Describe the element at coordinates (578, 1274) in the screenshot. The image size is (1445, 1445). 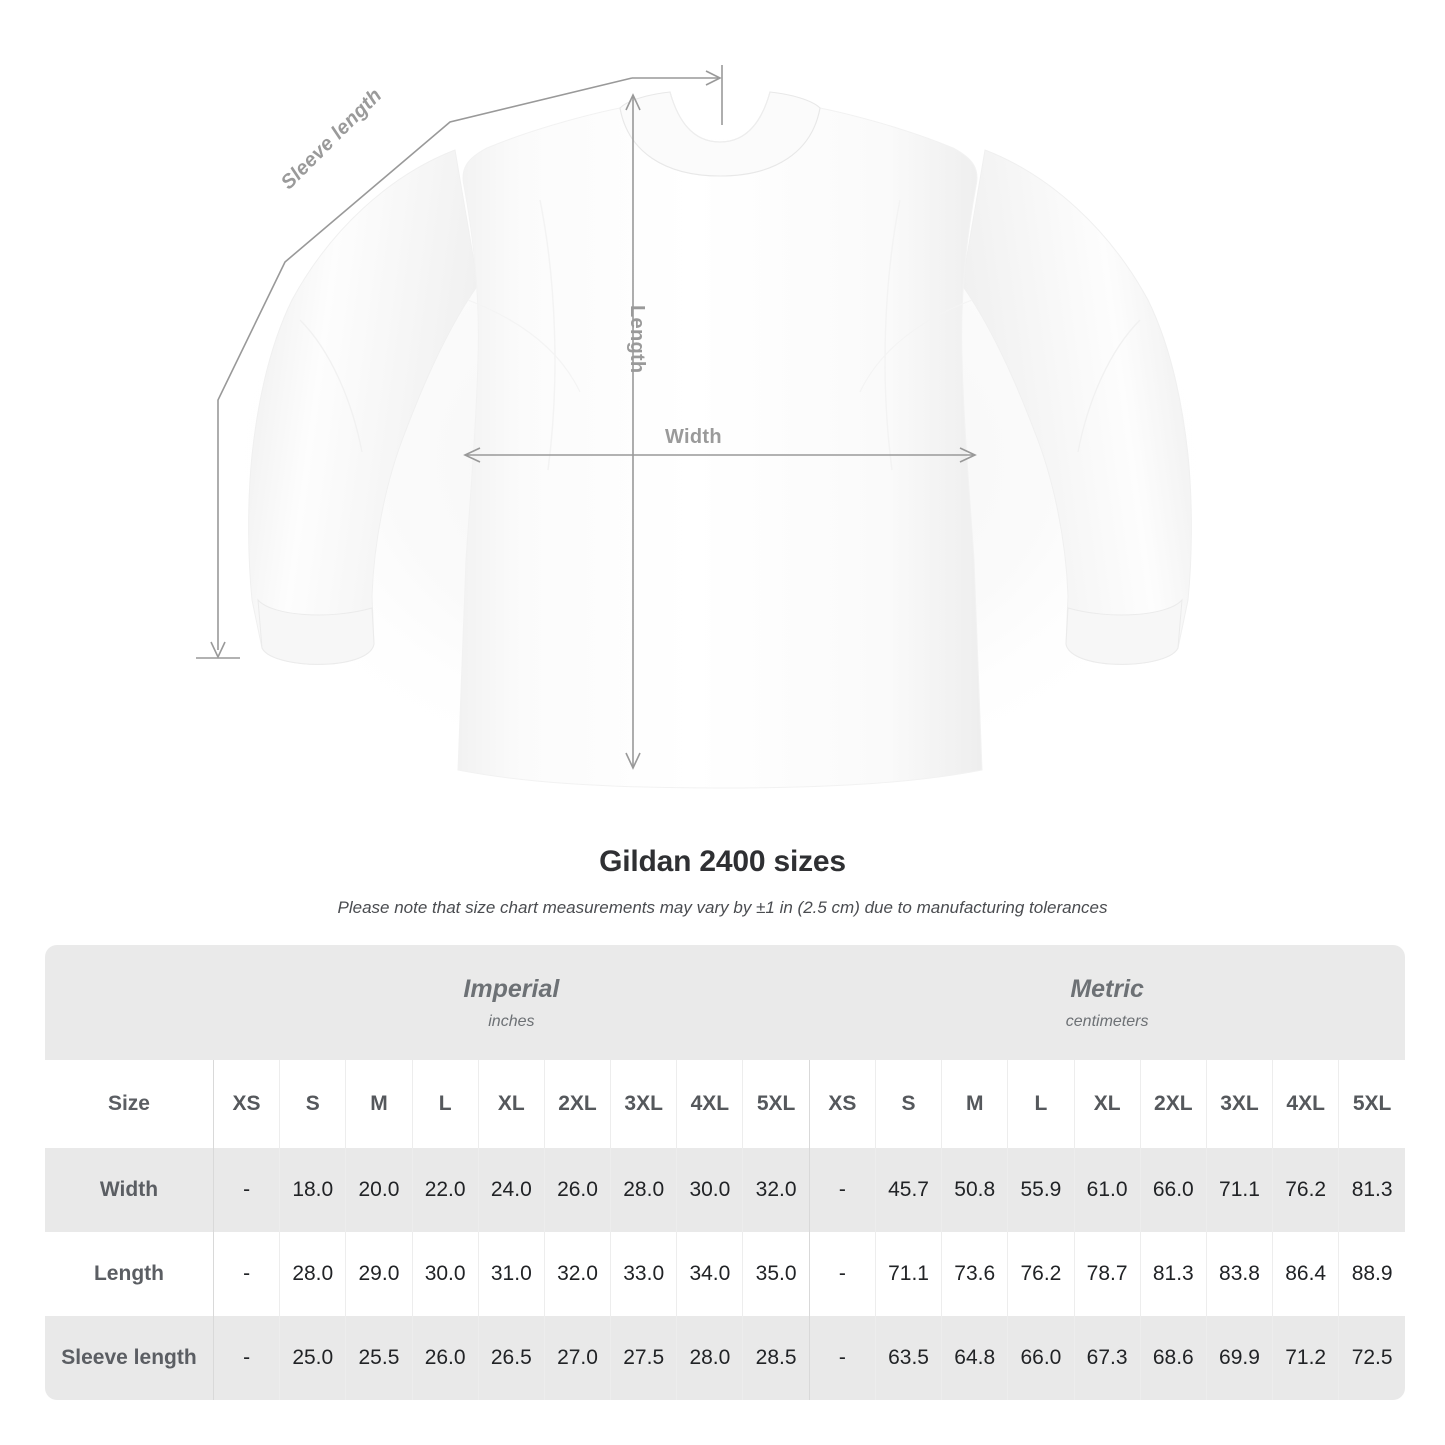
I see `cell-imperial-2xl: 32.0` at that location.